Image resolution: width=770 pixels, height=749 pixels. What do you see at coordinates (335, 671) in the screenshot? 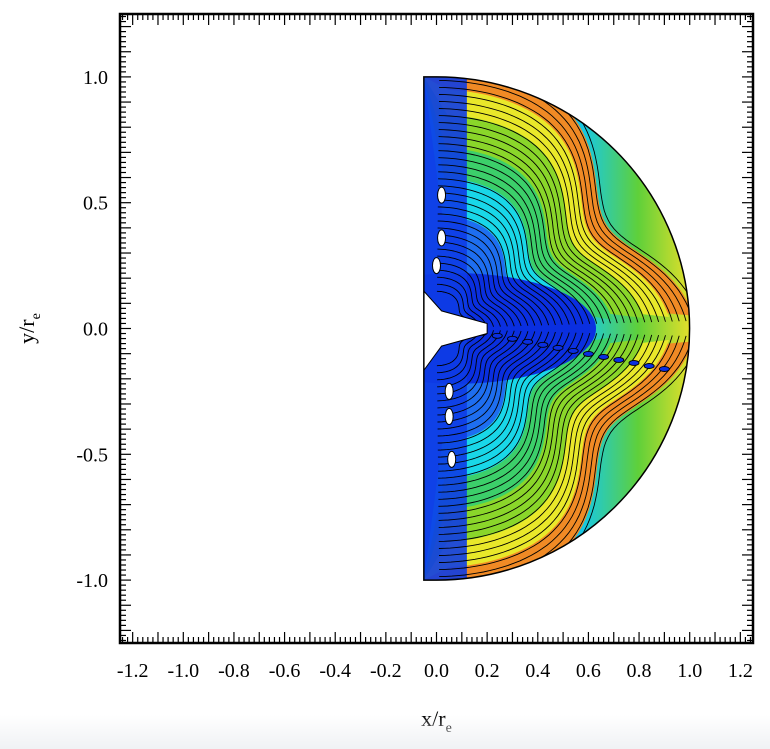
I see `x-tick-label: -0.4` at bounding box center [335, 671].